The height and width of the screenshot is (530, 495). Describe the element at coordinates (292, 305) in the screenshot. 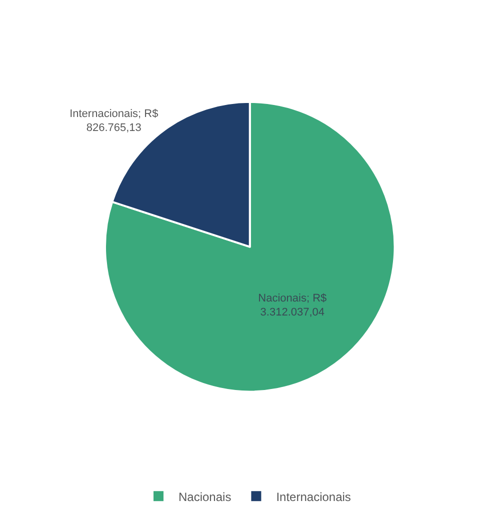

I see `data-label: Nacionais; R$ 3.312.037,04` at that location.